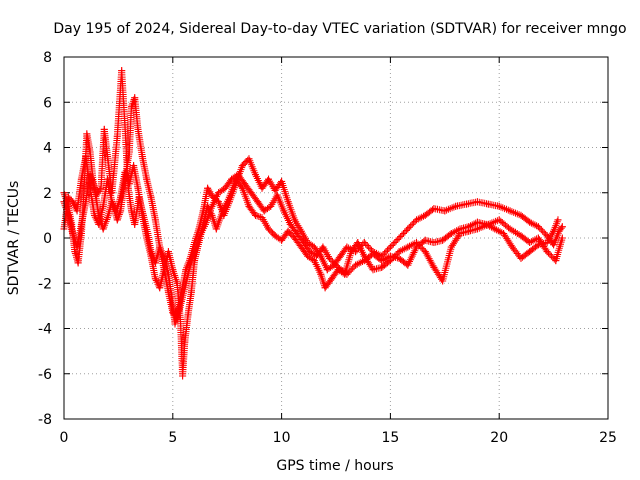 Image resolution: width=640 pixels, height=480 pixels. I want to click on y-tick-label: -8, so click(45, 420).